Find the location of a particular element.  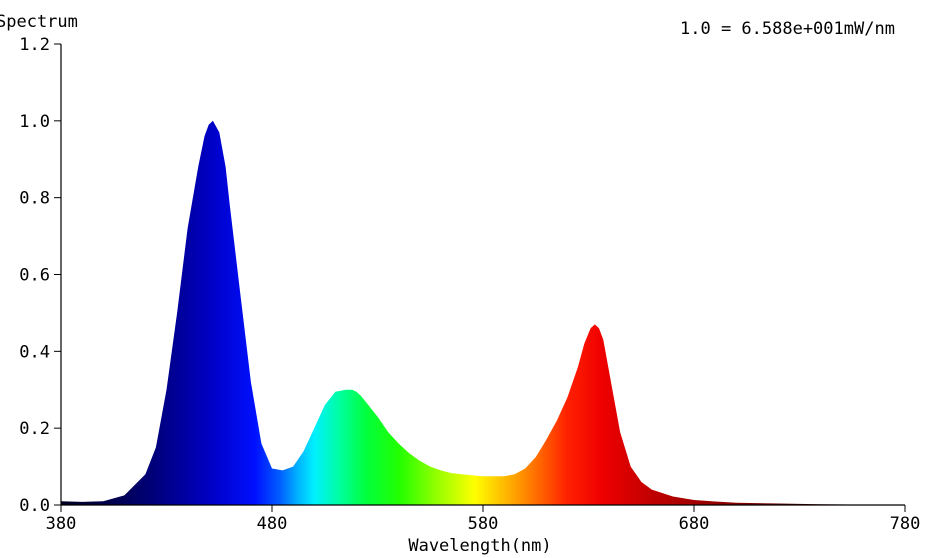

y-tick-label: 0.2 is located at coordinates (34, 429).